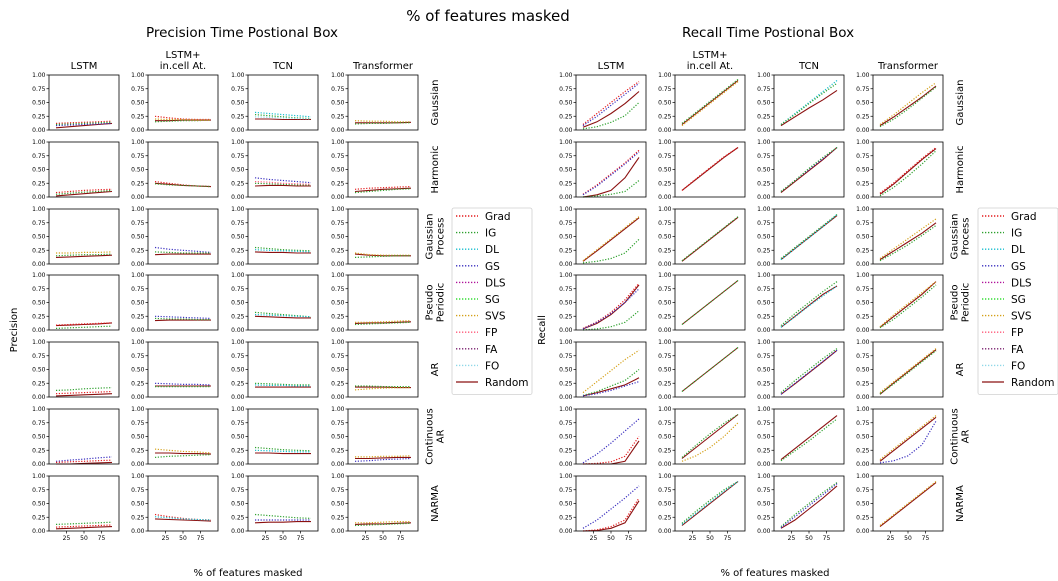  What do you see at coordinates (383, 459) in the screenshot?
I see `series-line-gs` at bounding box center [383, 459].